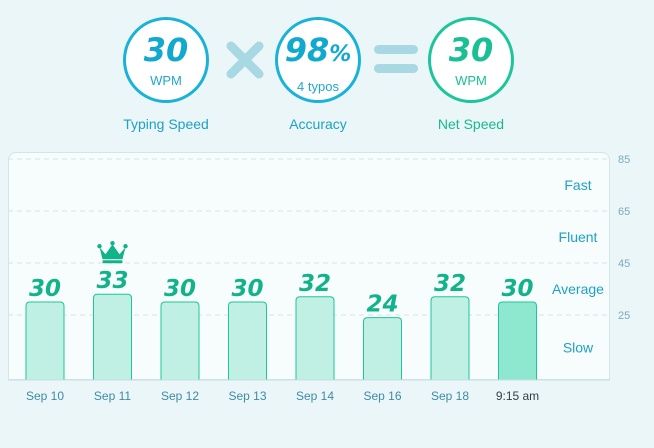  Describe the element at coordinates (578, 348) in the screenshot. I see `zone-label: Slow` at that location.